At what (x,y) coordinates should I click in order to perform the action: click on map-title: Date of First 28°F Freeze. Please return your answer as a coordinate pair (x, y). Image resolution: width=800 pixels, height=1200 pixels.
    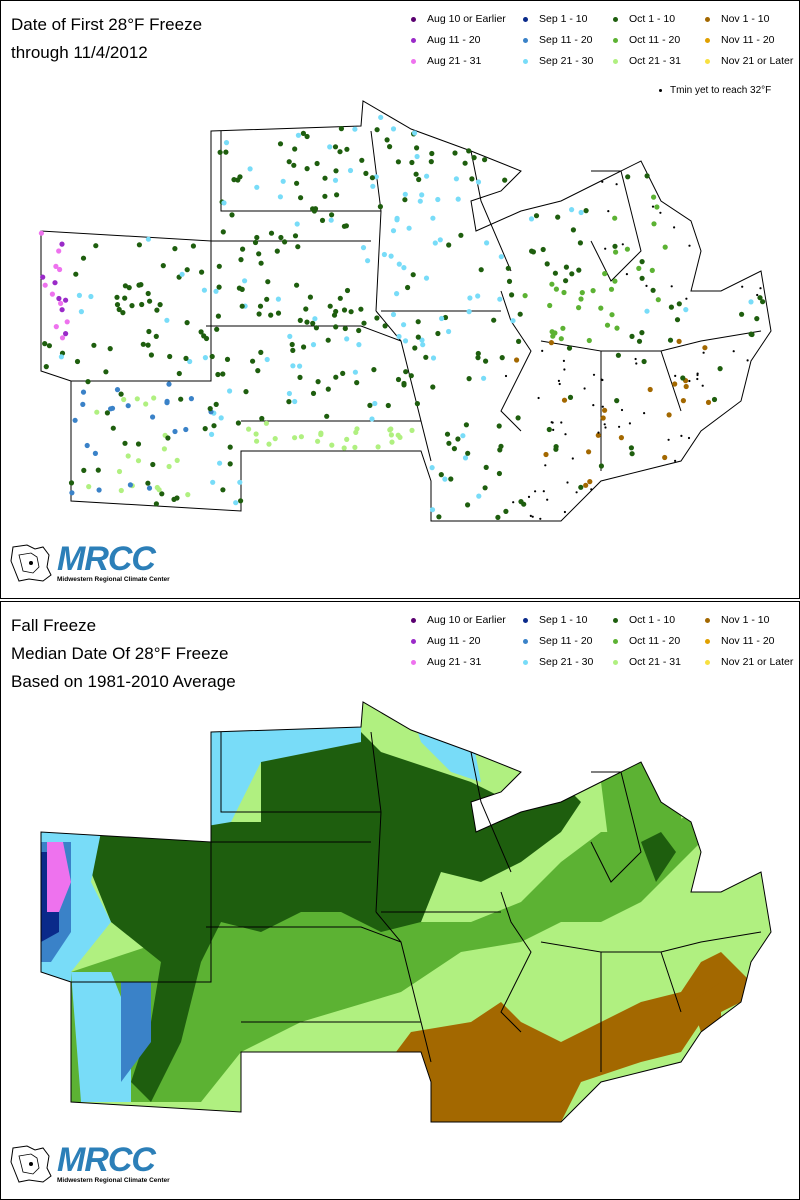
    Looking at the image, I should click on (107, 24).